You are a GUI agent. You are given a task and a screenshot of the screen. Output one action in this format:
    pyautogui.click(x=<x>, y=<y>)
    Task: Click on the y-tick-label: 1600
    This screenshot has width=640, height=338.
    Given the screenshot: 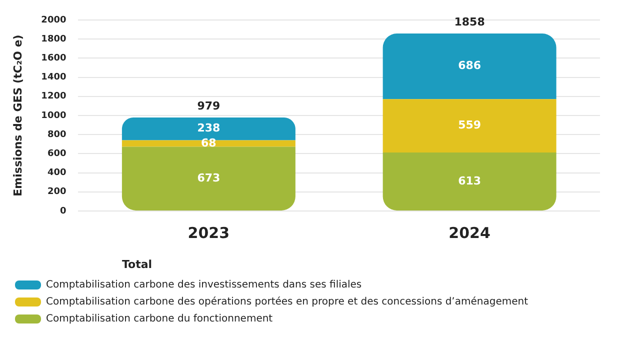 What is the action you would take?
    pyautogui.click(x=53, y=59)
    